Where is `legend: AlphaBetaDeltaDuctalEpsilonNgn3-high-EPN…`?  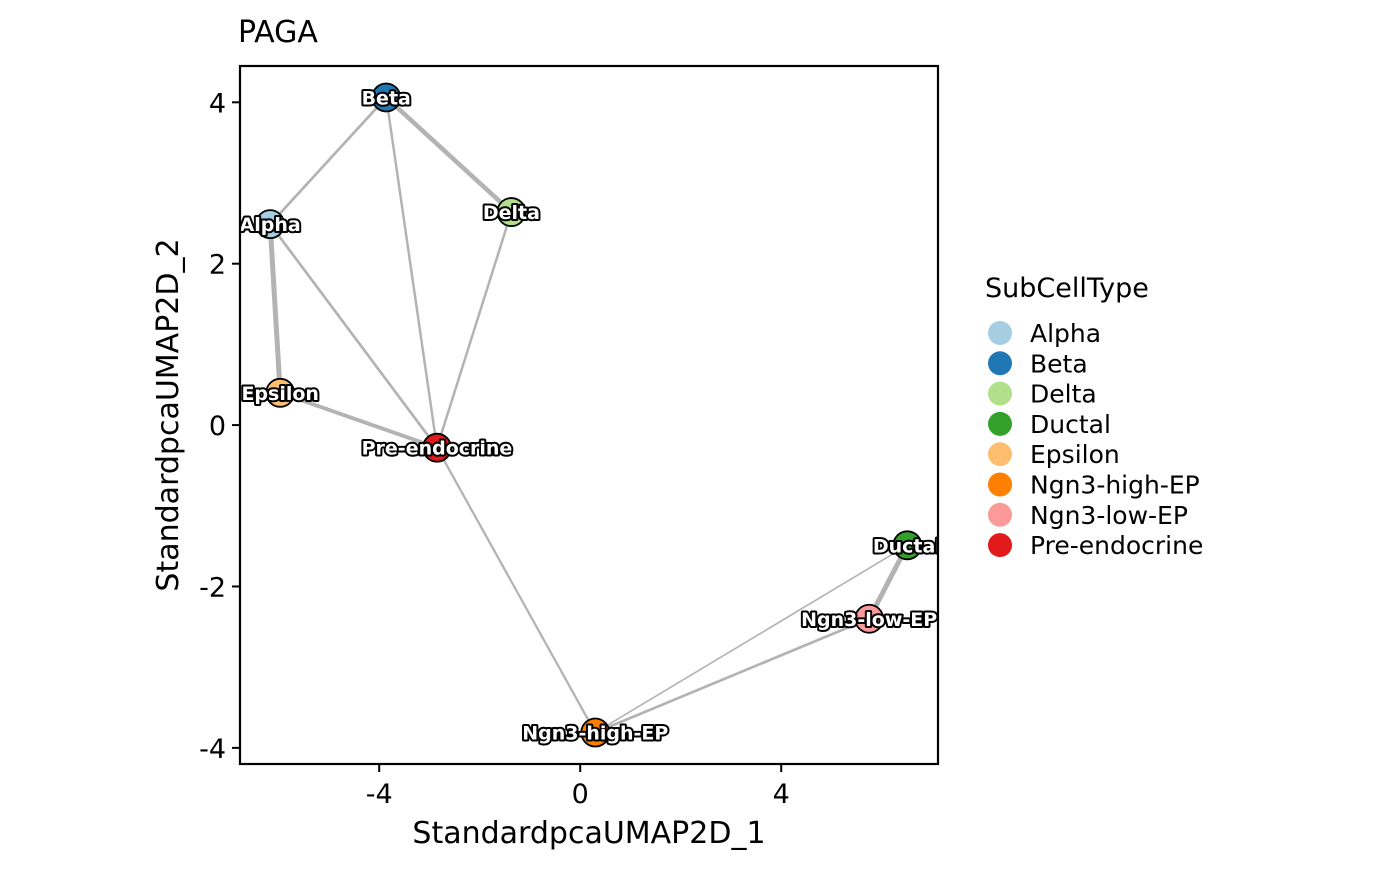
legend: AlphaBetaDeltaDuctalEpsilonNgn3-high-EPN… is located at coordinates (1095, 439).